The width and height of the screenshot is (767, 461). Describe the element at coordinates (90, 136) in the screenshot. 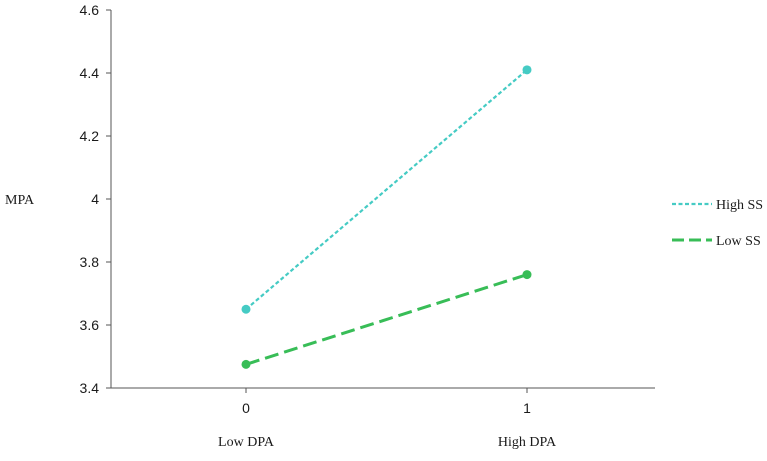

I see `y-tick-label: 4.2` at that location.